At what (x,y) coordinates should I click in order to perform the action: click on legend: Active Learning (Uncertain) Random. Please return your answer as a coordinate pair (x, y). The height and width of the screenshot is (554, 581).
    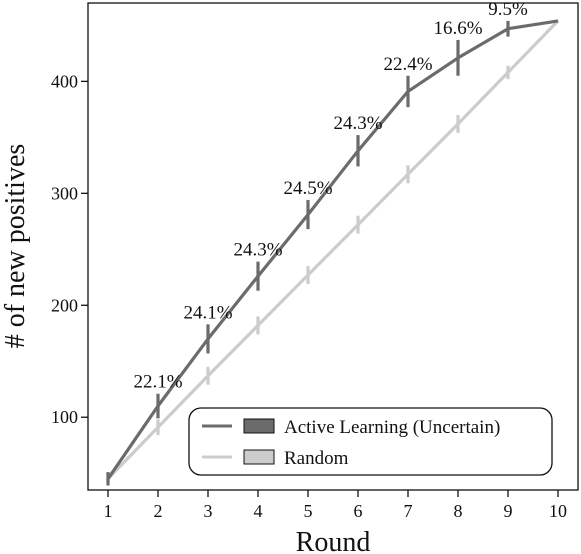
    Looking at the image, I should click on (370, 441).